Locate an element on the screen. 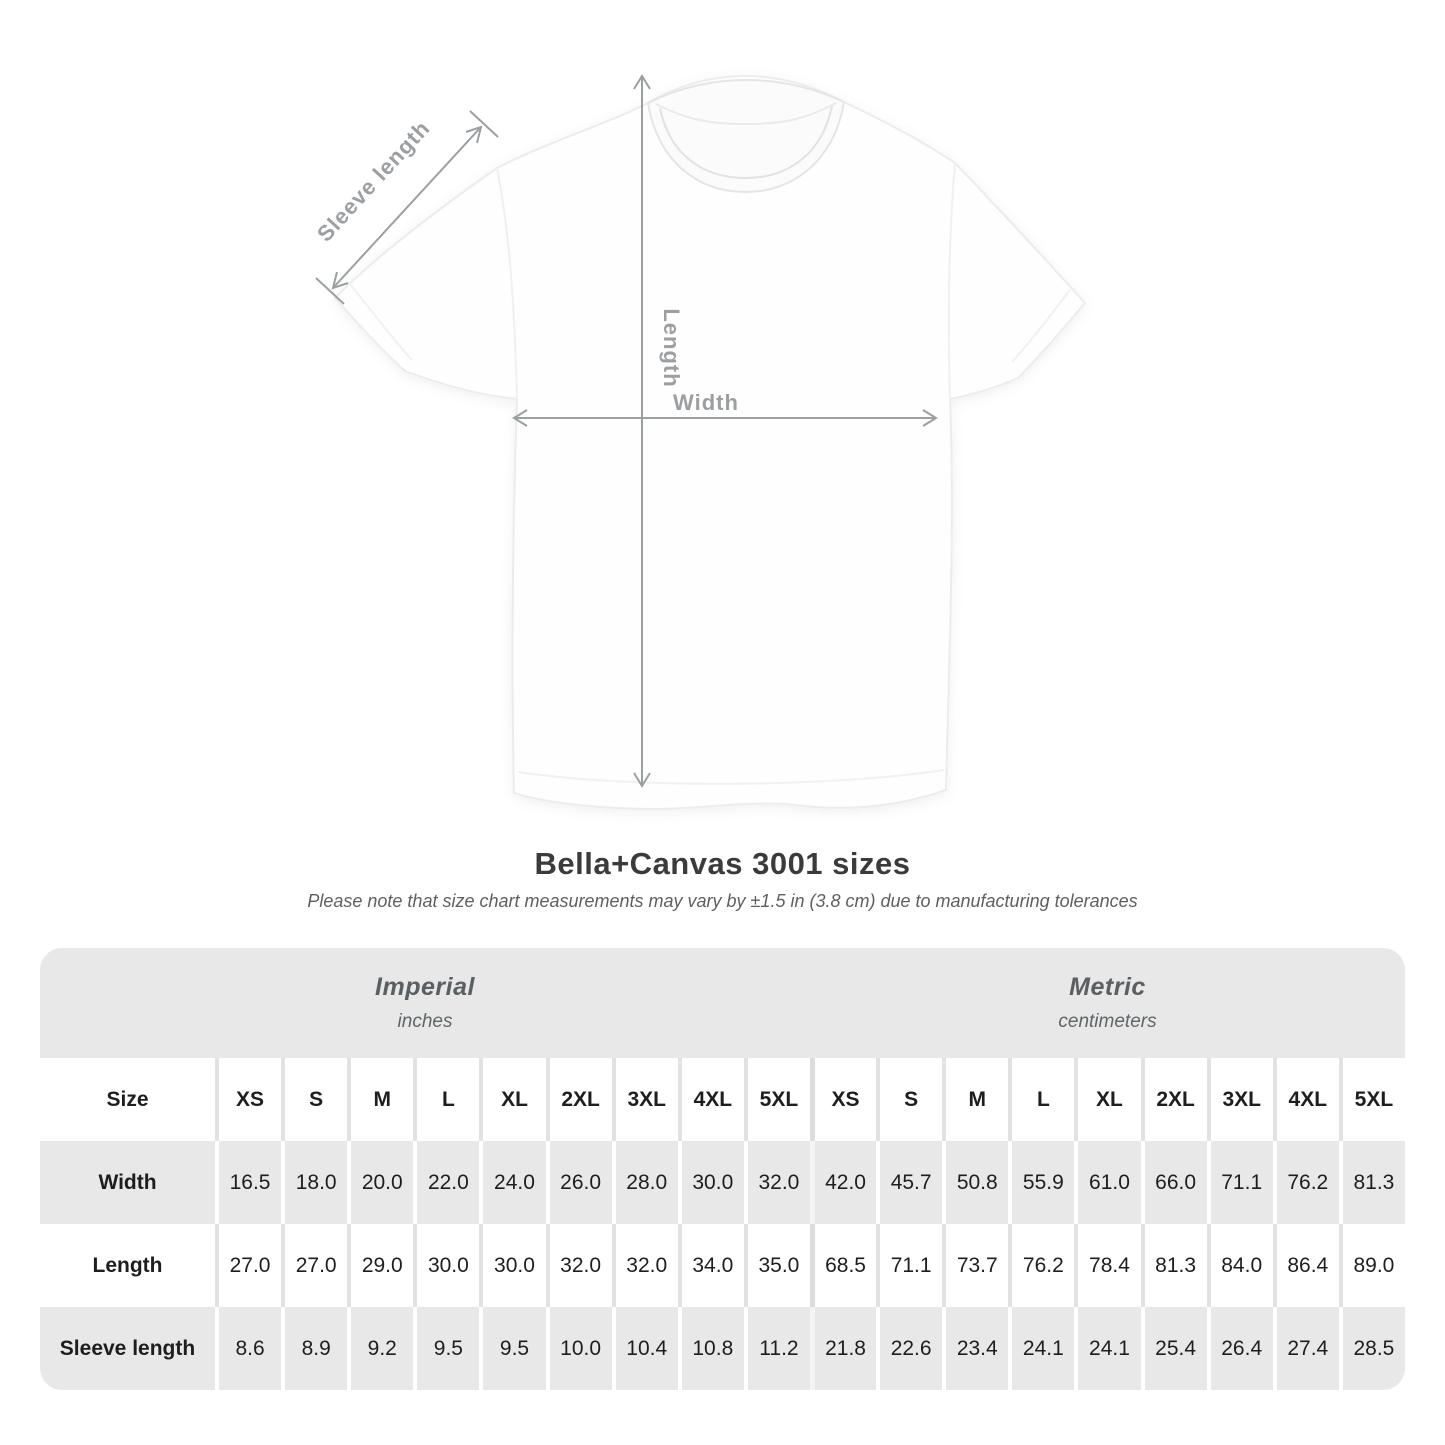  length-value: 89.0 is located at coordinates (1371, 1265).